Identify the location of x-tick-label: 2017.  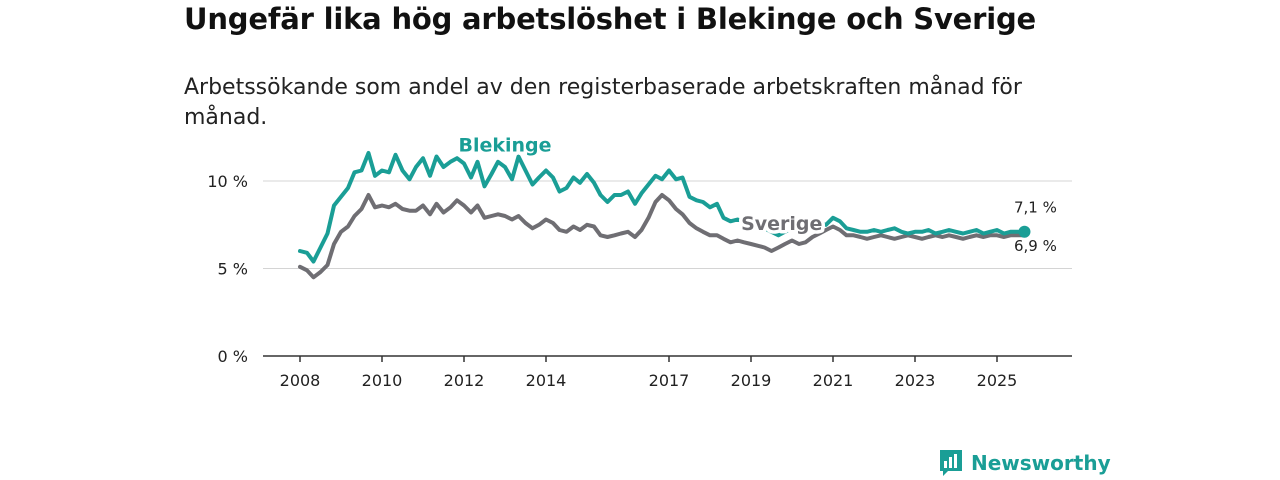
(669, 380).